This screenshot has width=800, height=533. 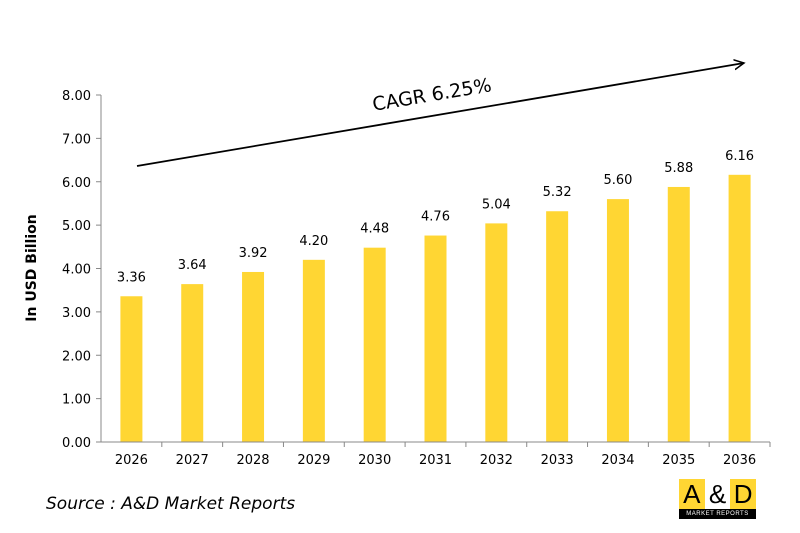 I want to click on data-label: 5.04, so click(x=496, y=204).